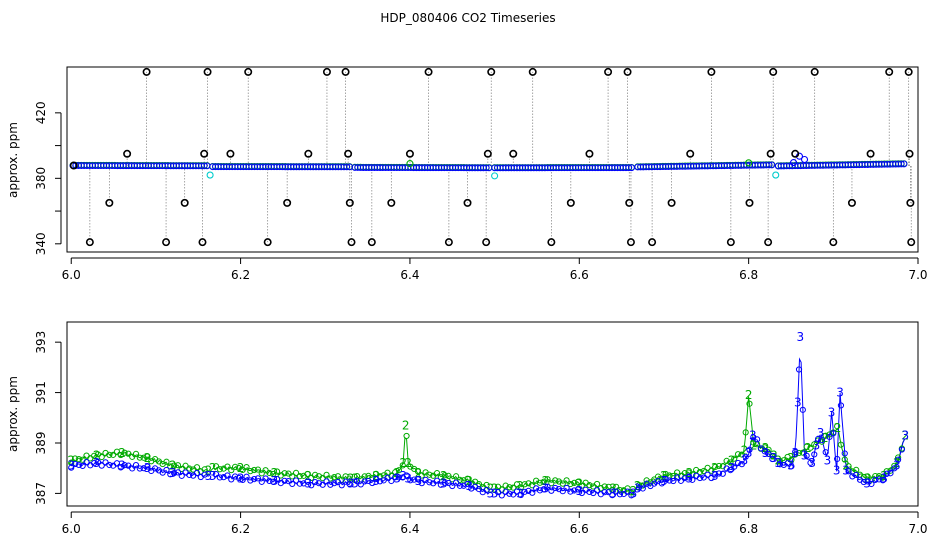 The width and height of the screenshot is (936, 540). Describe the element at coordinates (41, 112) in the screenshot. I see `top-y-tick-label: 420` at that location.